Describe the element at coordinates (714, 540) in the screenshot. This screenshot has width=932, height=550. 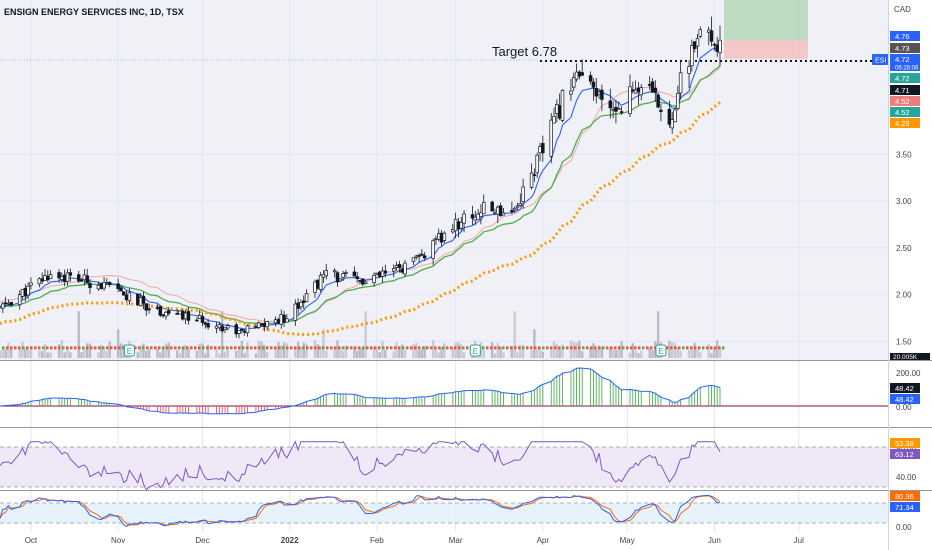
I see `time-label: Jun` at that location.